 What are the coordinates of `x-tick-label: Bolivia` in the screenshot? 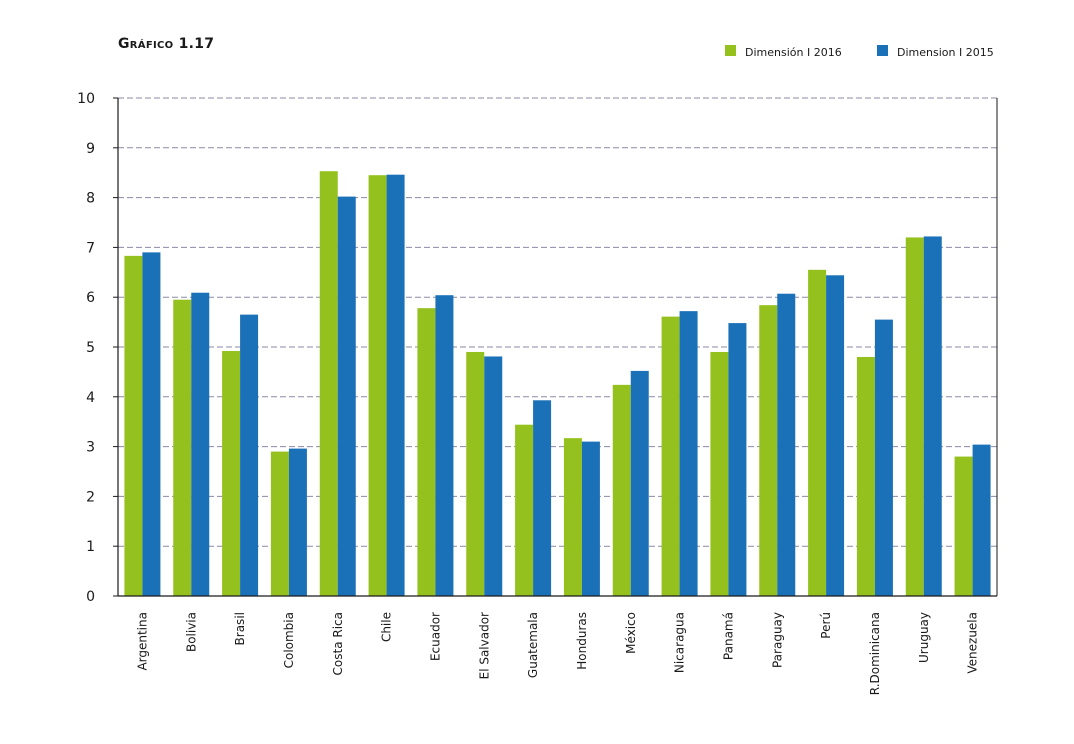 It's located at (191, 632).